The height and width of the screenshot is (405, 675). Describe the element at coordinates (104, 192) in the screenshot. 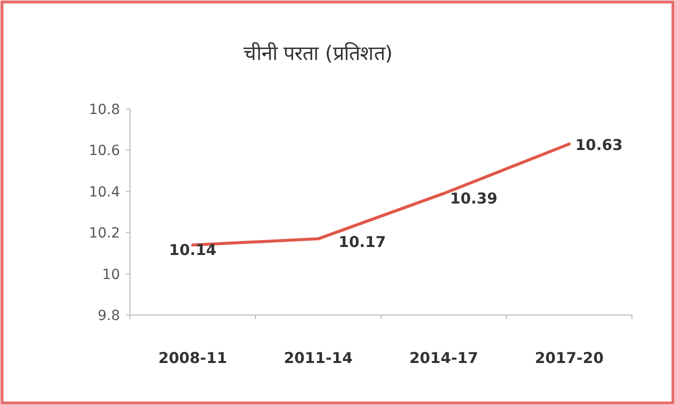

I see `y-tick-label: 10.4` at that location.